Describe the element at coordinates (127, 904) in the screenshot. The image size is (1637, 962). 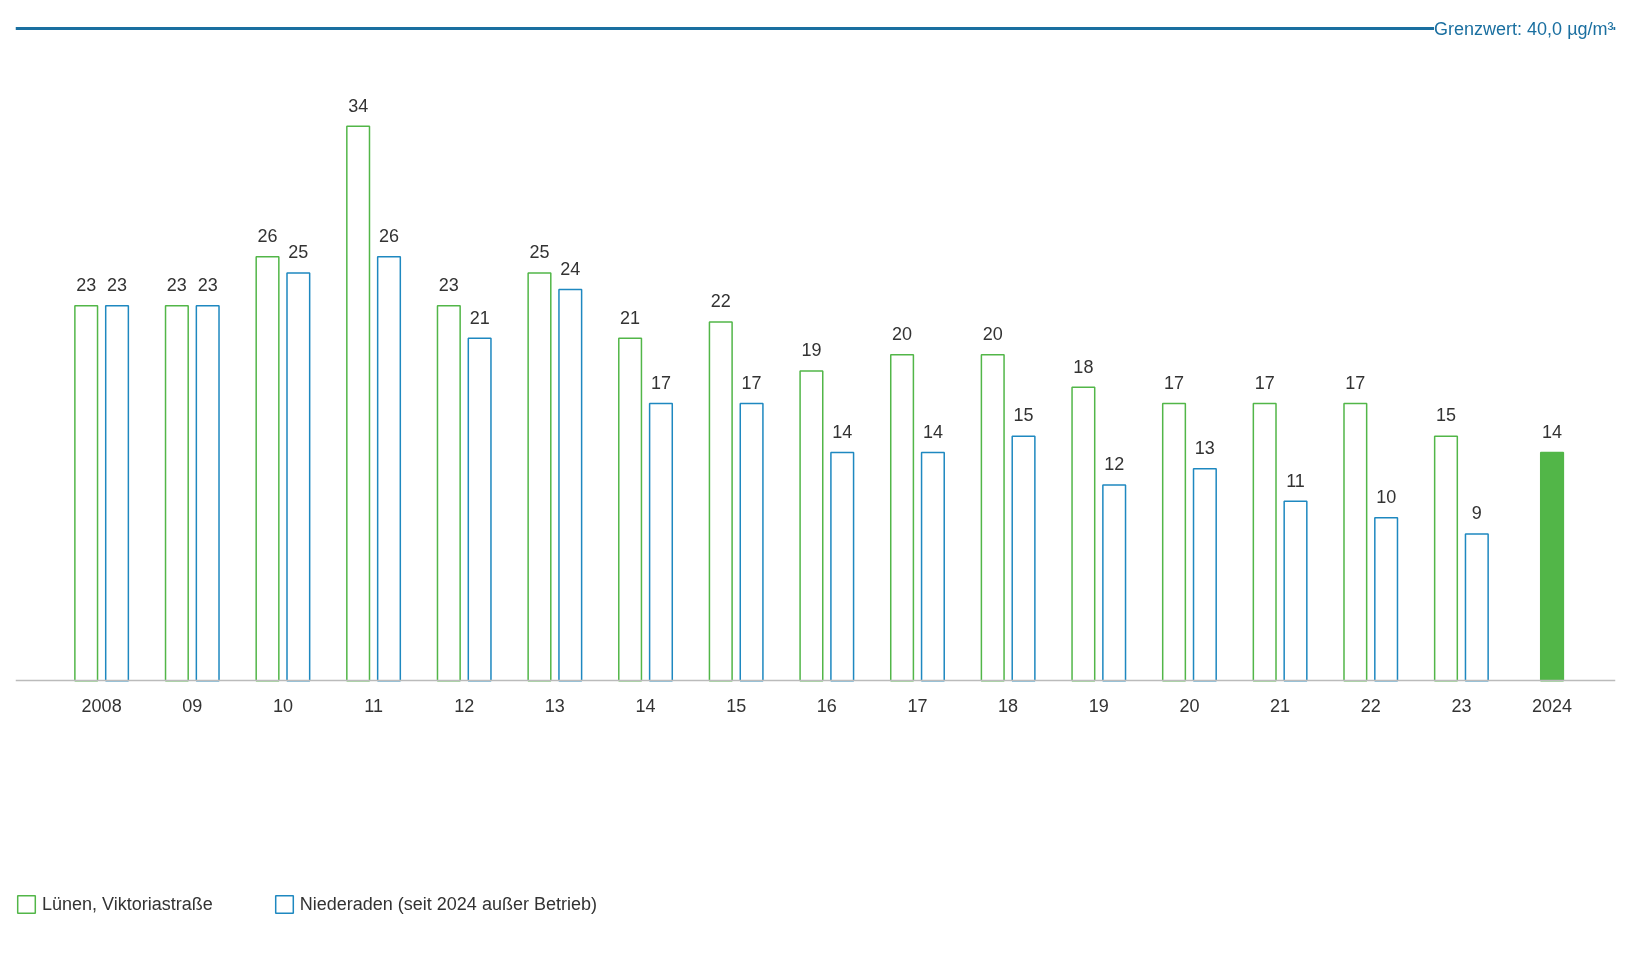
I see `legend-label: Lünen, Viktoriastraße` at that location.